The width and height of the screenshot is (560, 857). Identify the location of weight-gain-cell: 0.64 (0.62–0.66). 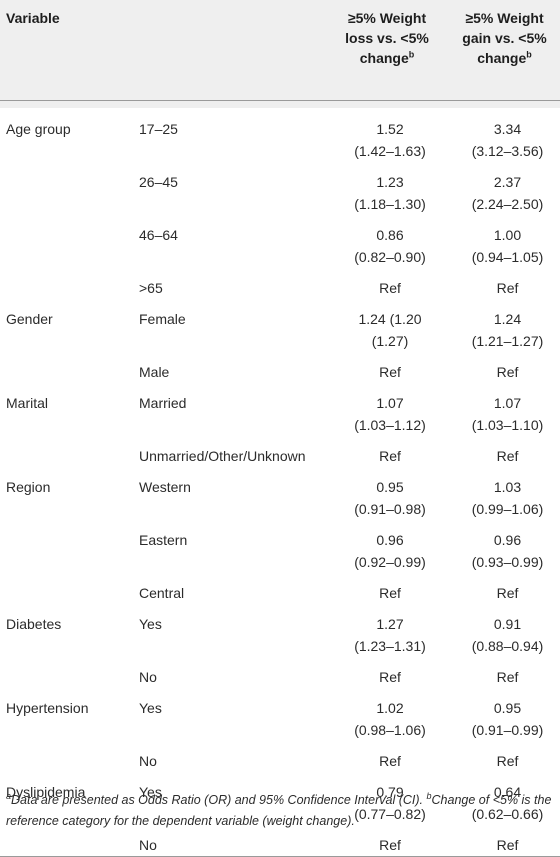
(501, 798).